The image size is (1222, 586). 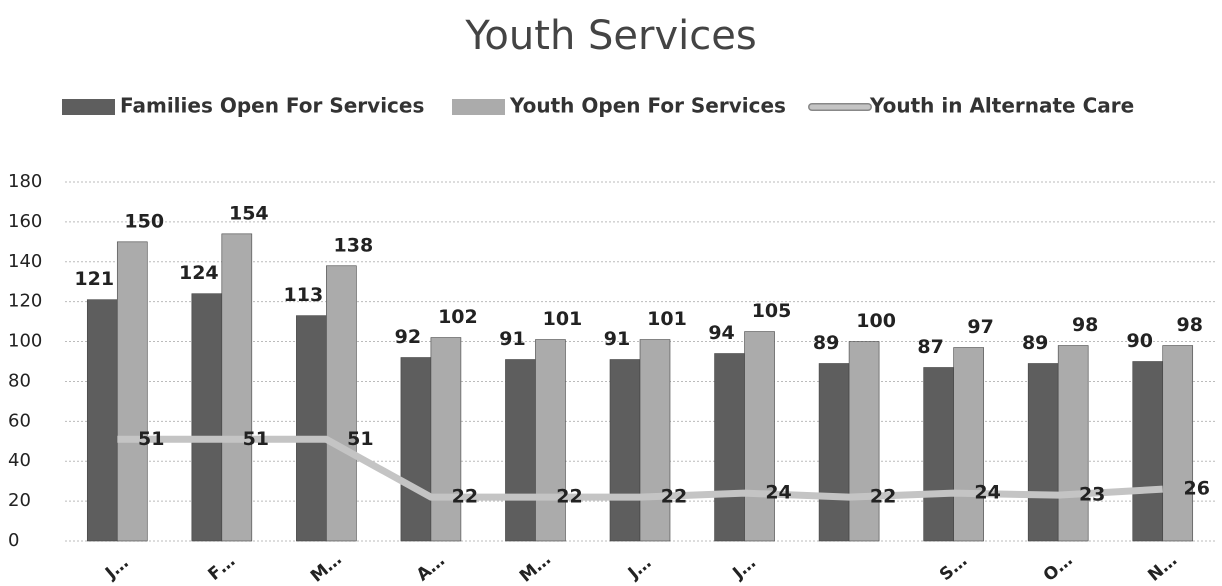 What do you see at coordinates (458, 317) in the screenshot?
I see `data-label: 102` at bounding box center [458, 317].